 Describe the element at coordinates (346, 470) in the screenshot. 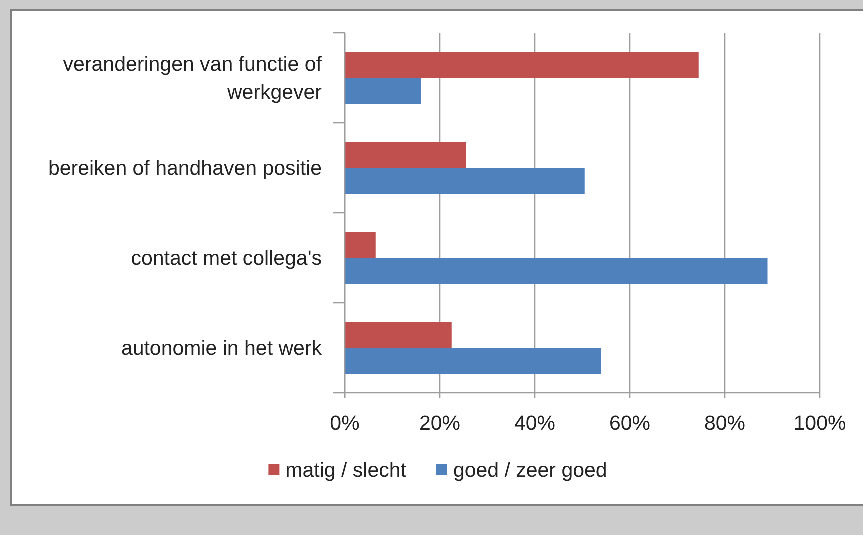

I see `legend-label: matig / slecht` at that location.